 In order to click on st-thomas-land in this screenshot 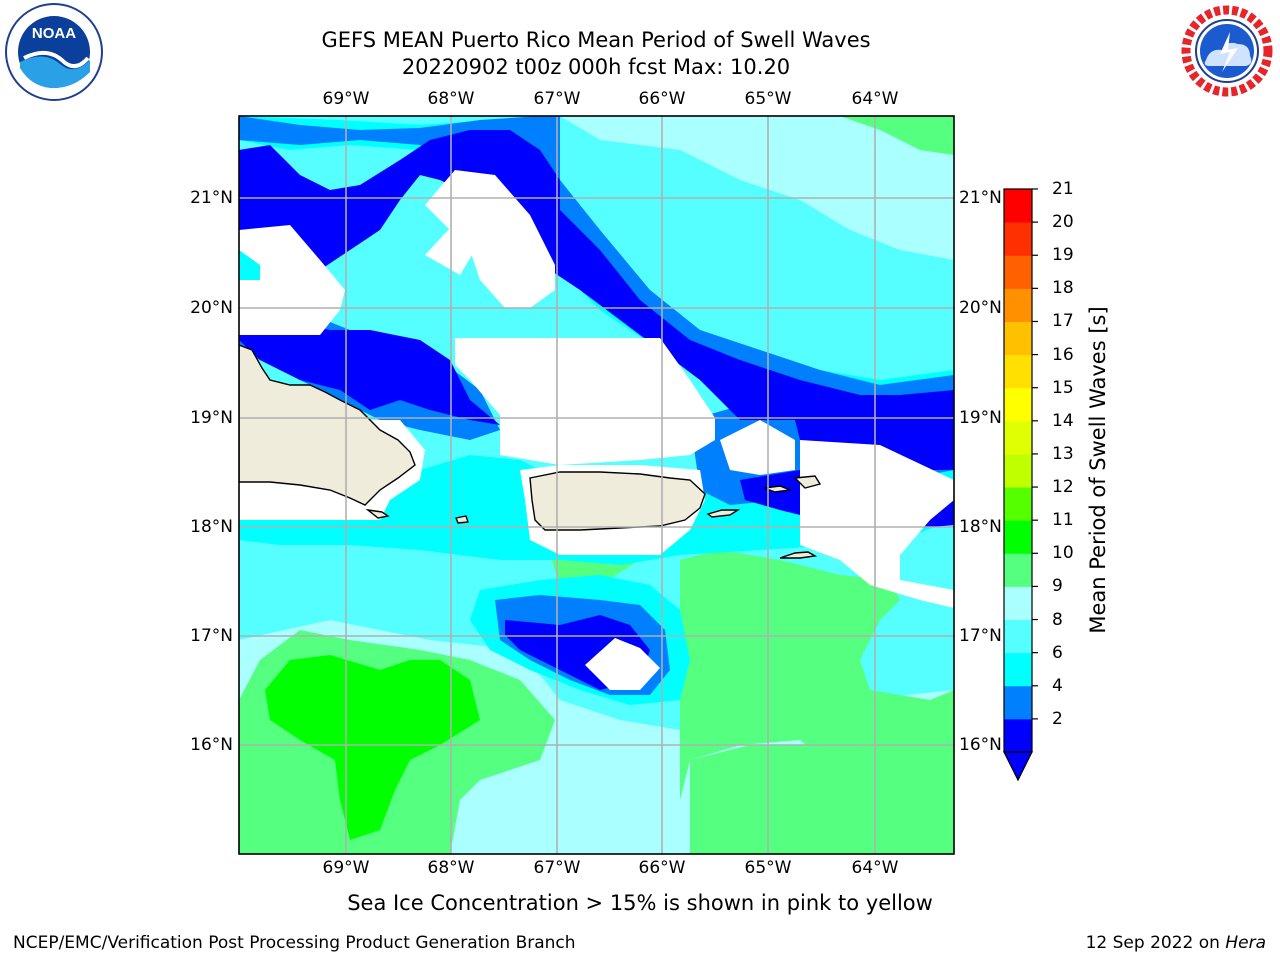, I will do `click(778, 489)`.